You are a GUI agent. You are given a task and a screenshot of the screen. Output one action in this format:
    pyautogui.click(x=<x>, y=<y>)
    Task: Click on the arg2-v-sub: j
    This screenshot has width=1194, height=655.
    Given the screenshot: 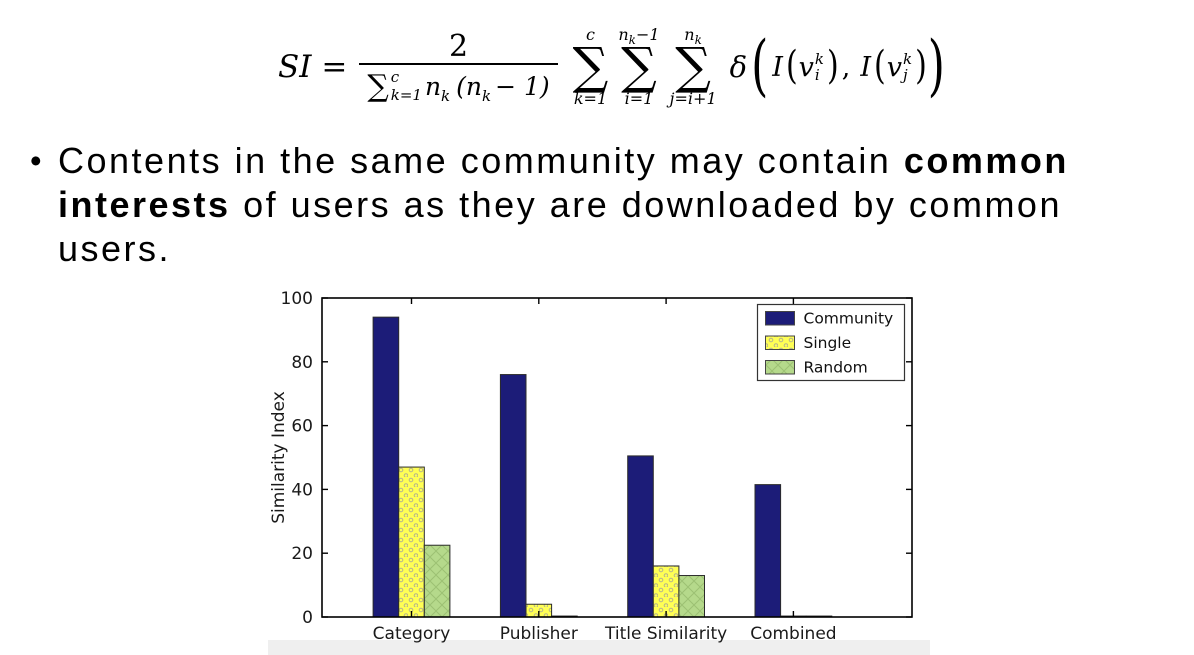 What is the action you would take?
    pyautogui.click(x=905, y=75)
    